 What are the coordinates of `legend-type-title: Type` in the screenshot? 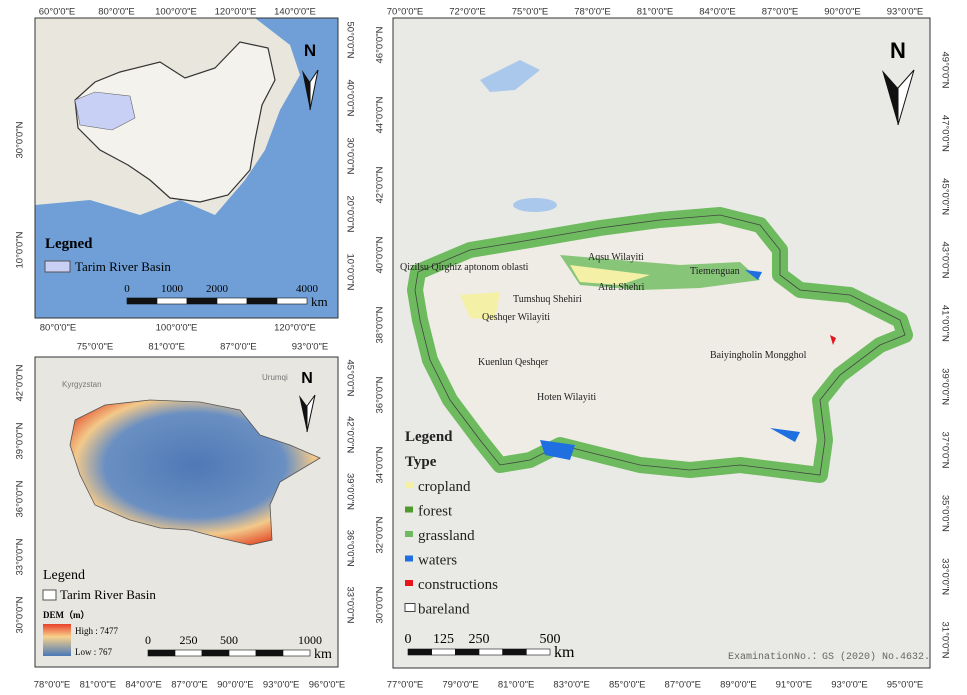 It's located at (421, 462).